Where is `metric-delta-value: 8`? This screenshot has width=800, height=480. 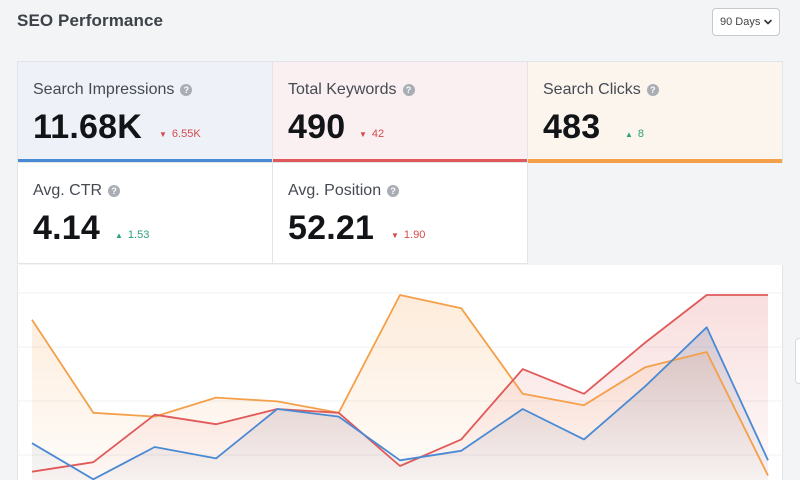 metric-delta-value: 8 is located at coordinates (641, 134).